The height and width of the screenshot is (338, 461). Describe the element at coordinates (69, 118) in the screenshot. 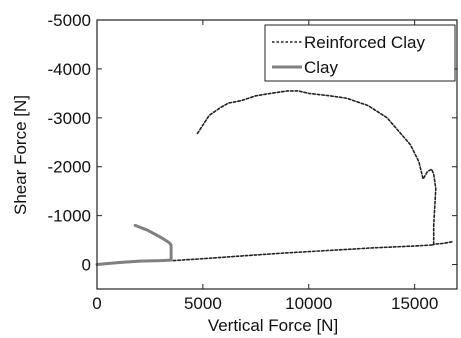

I see `y-tick-label: -3000` at that location.